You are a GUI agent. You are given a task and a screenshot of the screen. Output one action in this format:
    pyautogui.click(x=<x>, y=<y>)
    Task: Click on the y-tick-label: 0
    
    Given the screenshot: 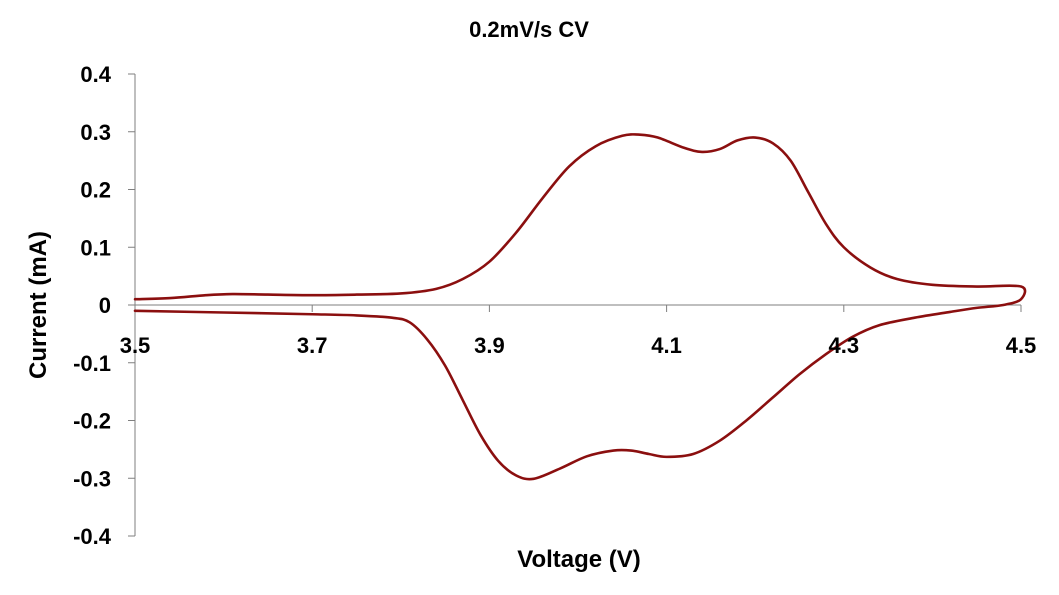 What is the action you would take?
    pyautogui.click(x=105, y=305)
    